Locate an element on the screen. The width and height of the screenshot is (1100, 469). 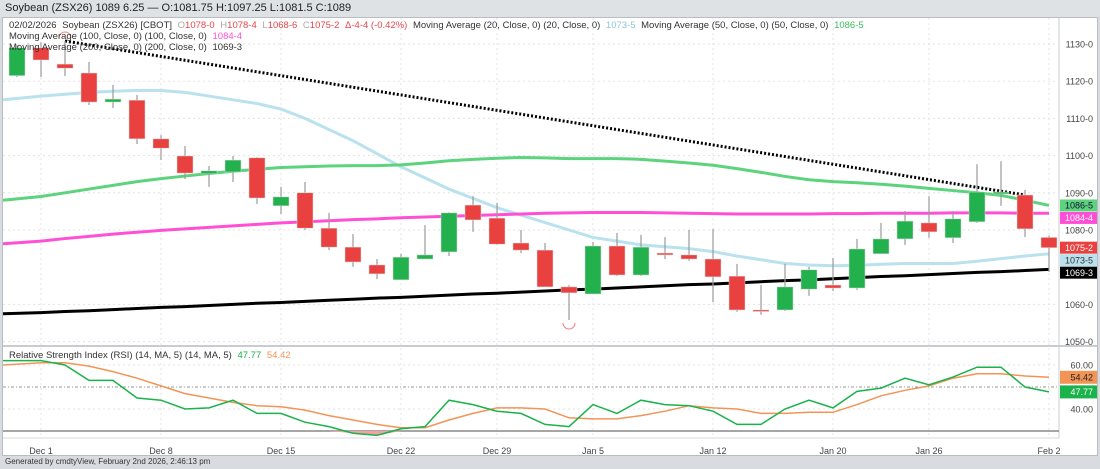
change-value: Δ-4-4 (-0.42%) is located at coordinates (376, 25).